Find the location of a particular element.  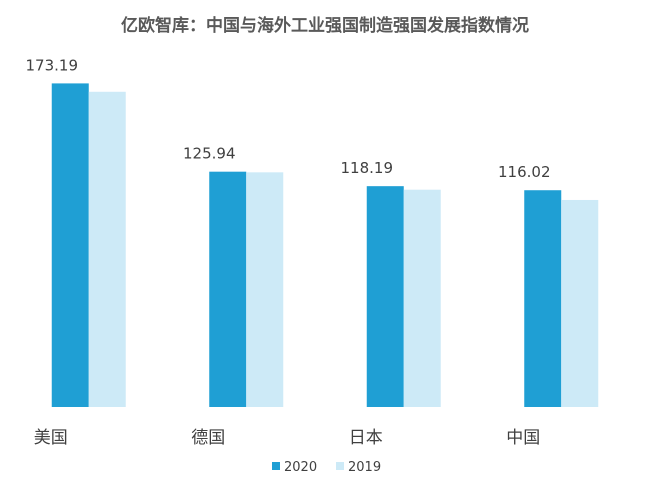

legend-swatch-2019 is located at coordinates (340, 466).